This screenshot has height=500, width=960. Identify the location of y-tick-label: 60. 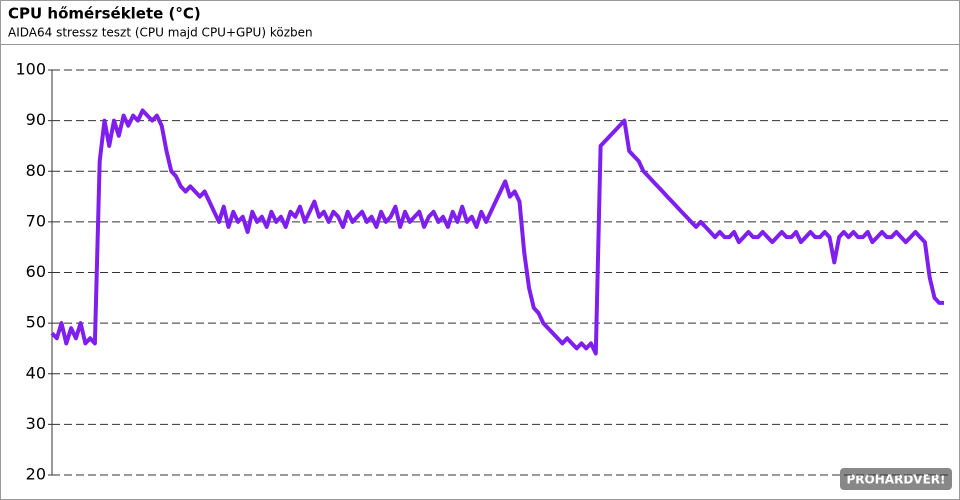
(36, 271).